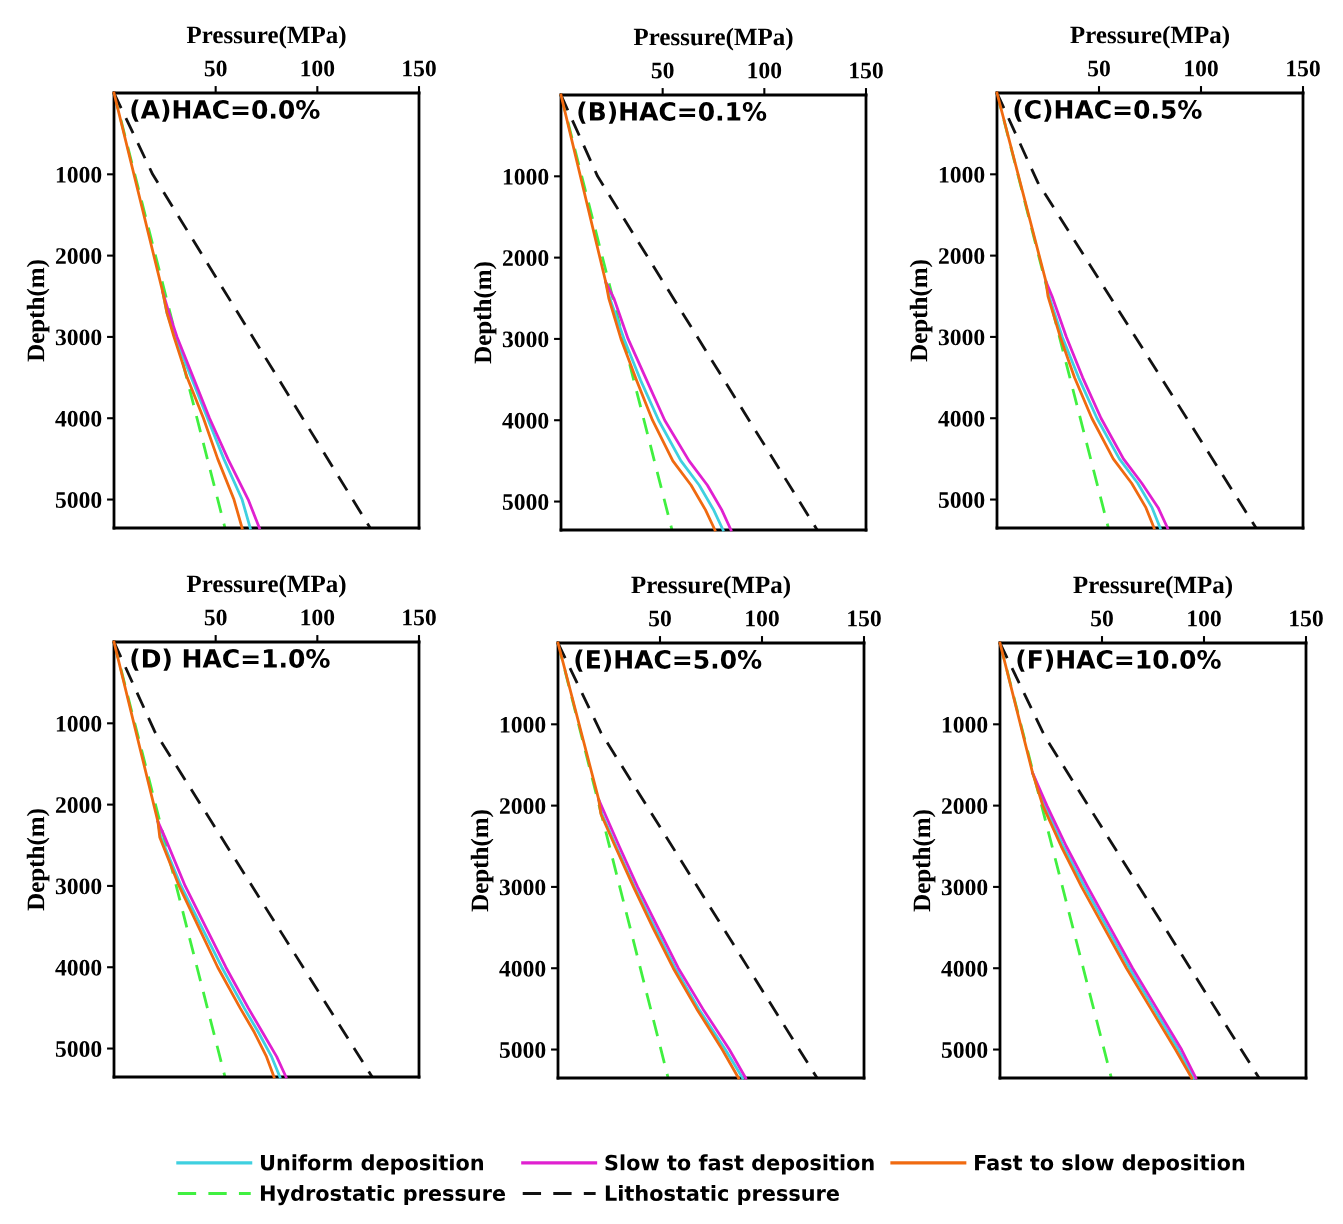 Image resolution: width=1343 pixels, height=1224 pixels. I want to click on chart-title: (F)HAC=10.0%, so click(1119, 660).